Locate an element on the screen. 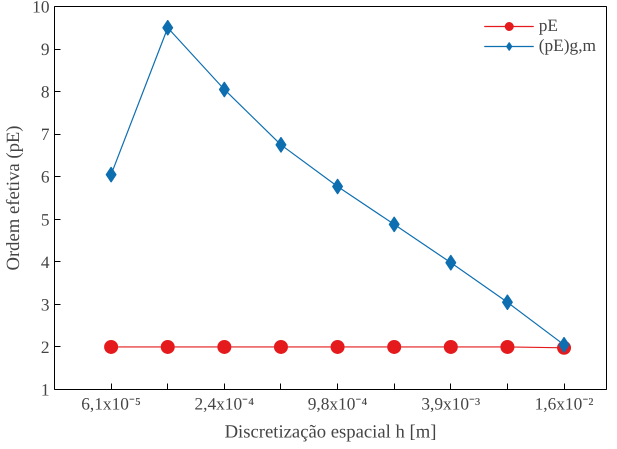 Image resolution: width=617 pixels, height=449 pixels. y-tick-label: 2 is located at coordinates (45, 347).